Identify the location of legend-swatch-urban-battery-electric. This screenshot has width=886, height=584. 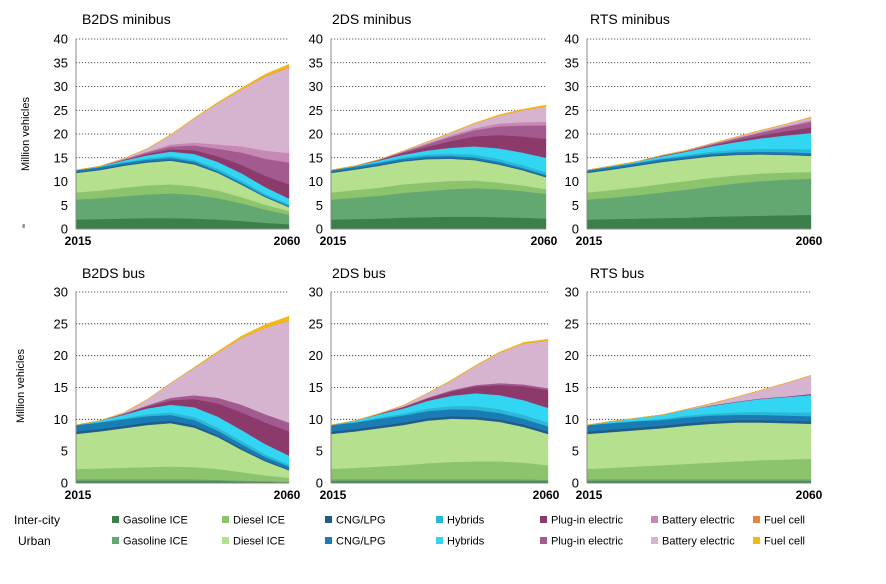
(654, 540).